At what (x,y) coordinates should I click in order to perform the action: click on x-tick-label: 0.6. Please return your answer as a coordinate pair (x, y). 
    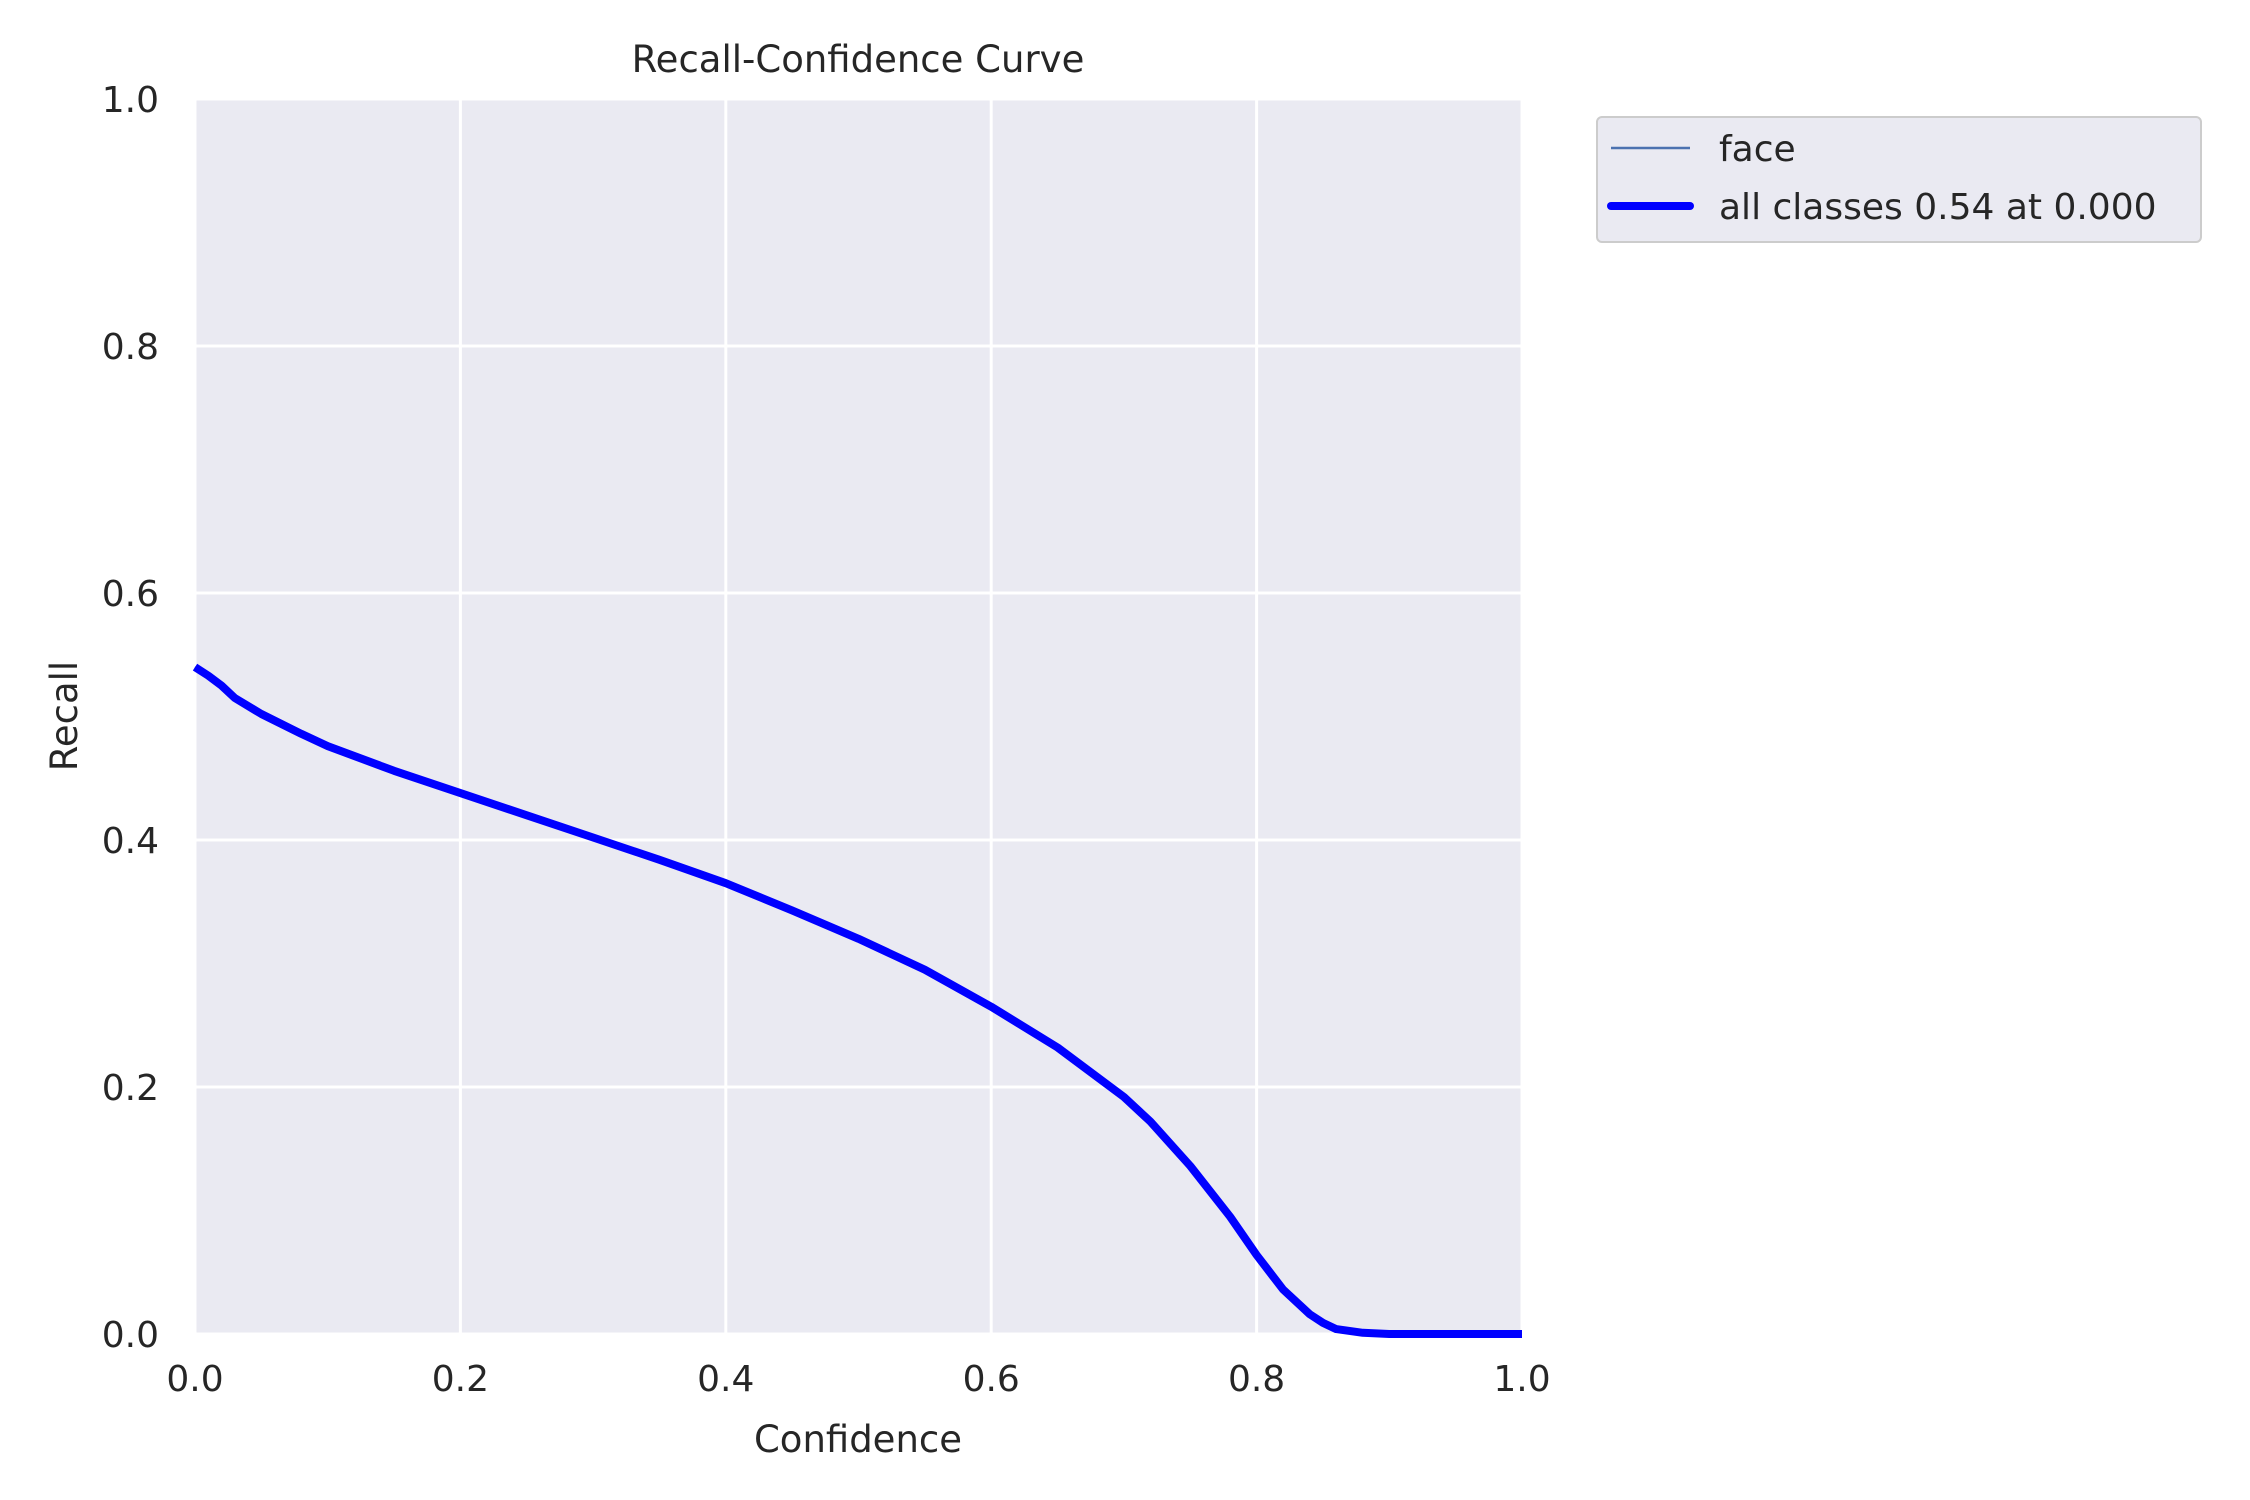
    Looking at the image, I should click on (991, 1379).